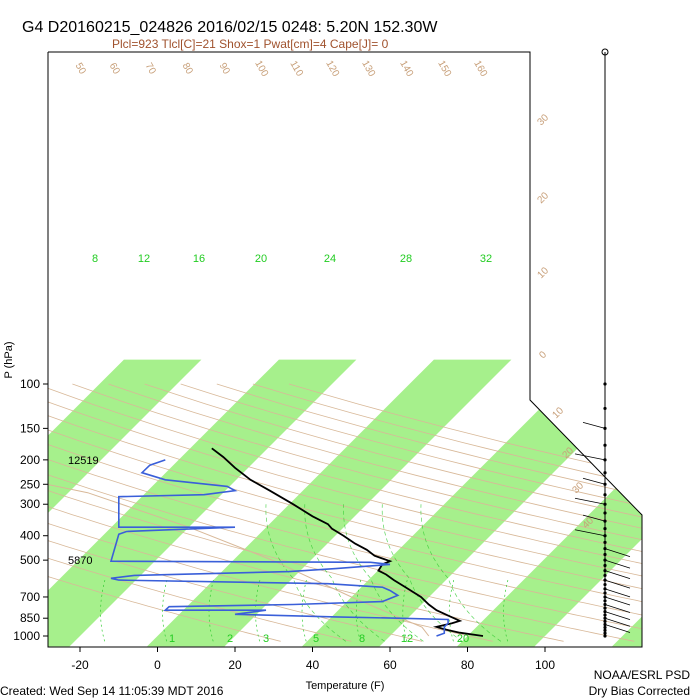 This screenshot has height=700, width=700. Describe the element at coordinates (296, 69) in the screenshot. I see `dry-adiabat-label: 110` at that location.